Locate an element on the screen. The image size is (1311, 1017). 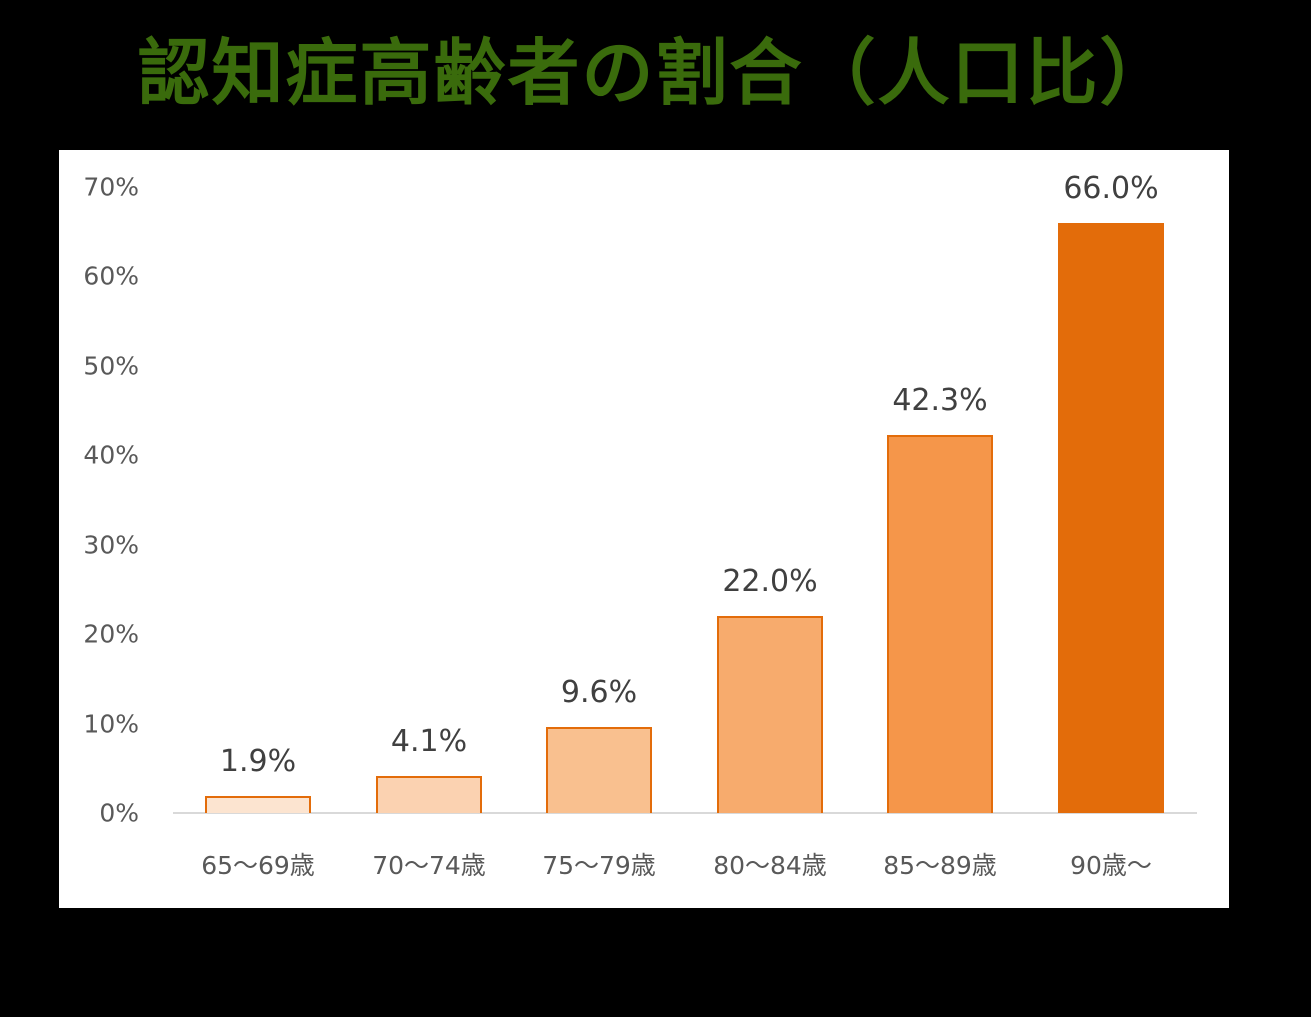
x-category-label: 80〜84歳 is located at coordinates (770, 865).